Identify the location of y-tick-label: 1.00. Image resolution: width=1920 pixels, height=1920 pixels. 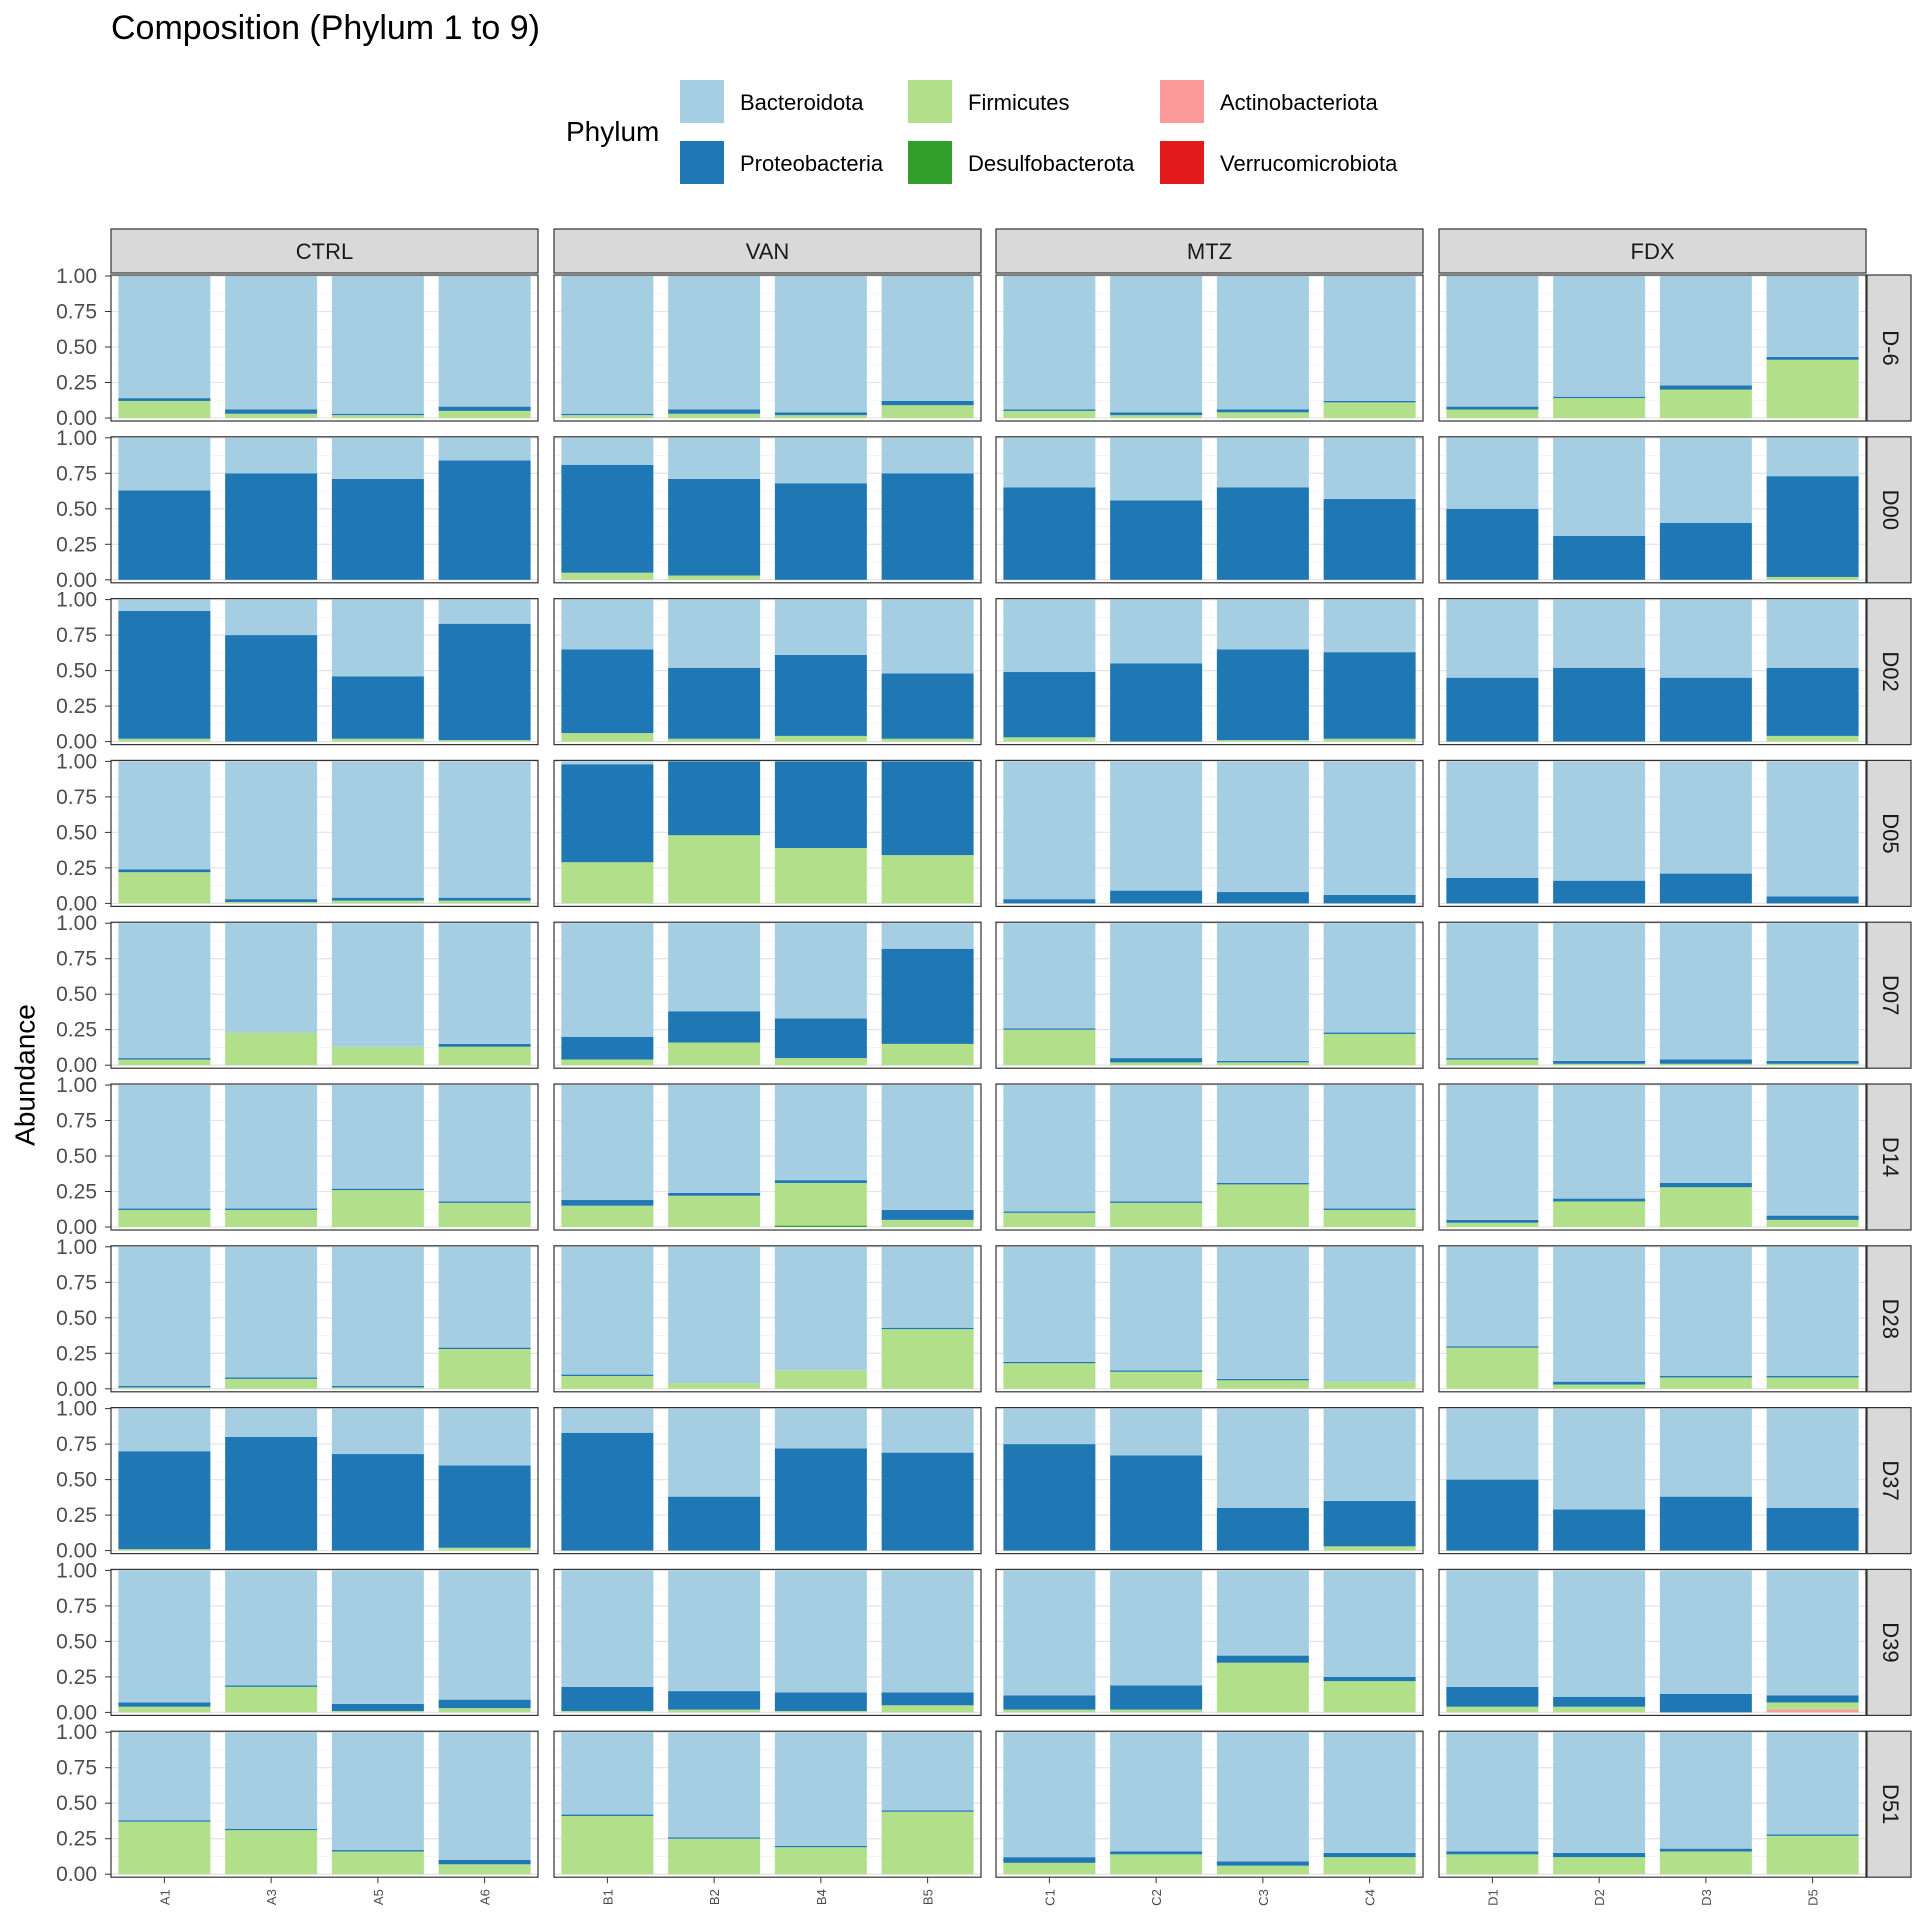
(76, 1409).